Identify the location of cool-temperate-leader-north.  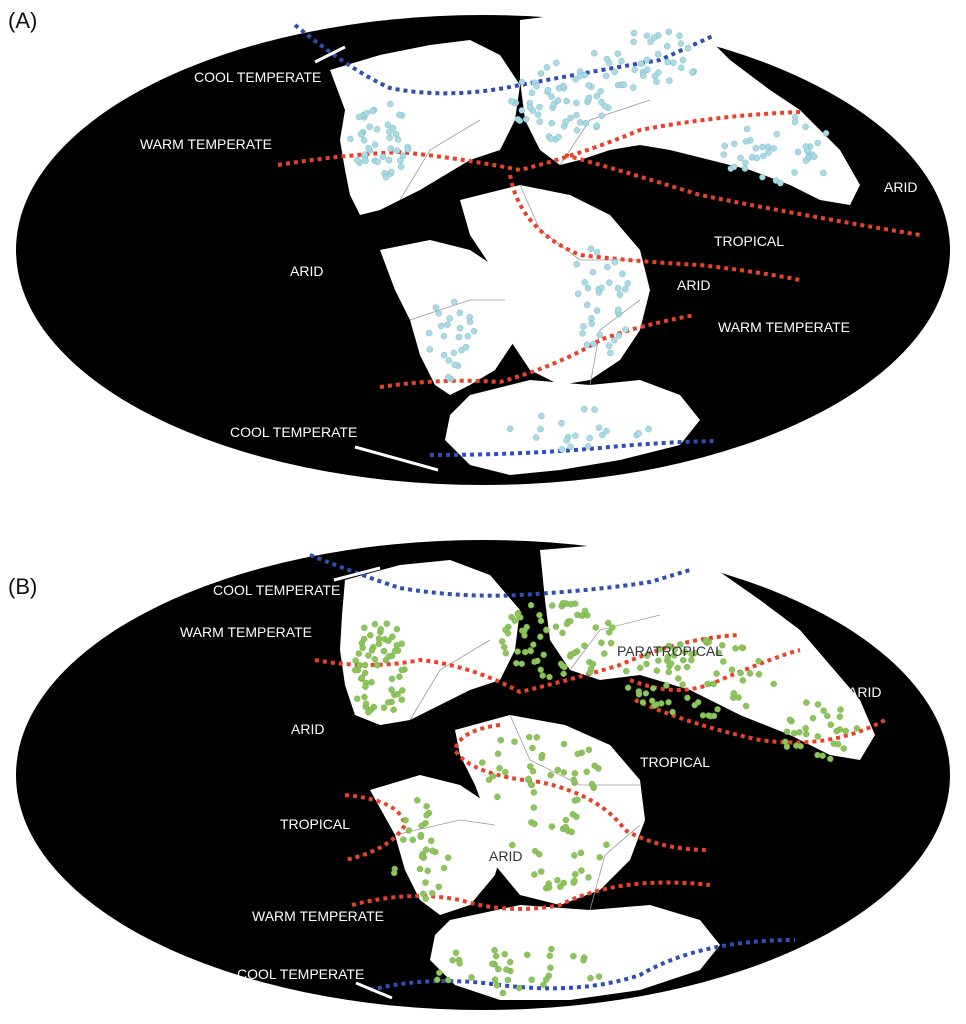
(357, 574).